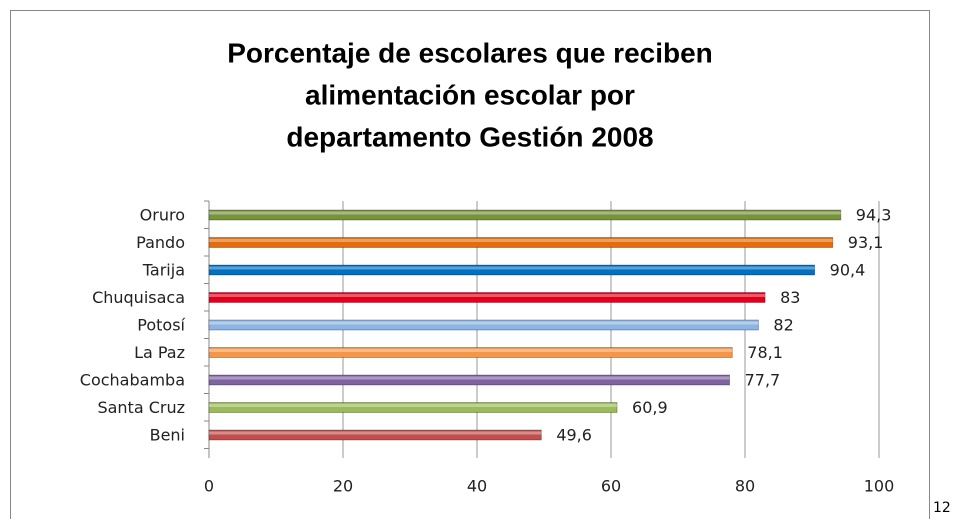 The height and width of the screenshot is (519, 954). Describe the element at coordinates (745, 486) in the screenshot. I see `x-tick-label: 80` at that location.